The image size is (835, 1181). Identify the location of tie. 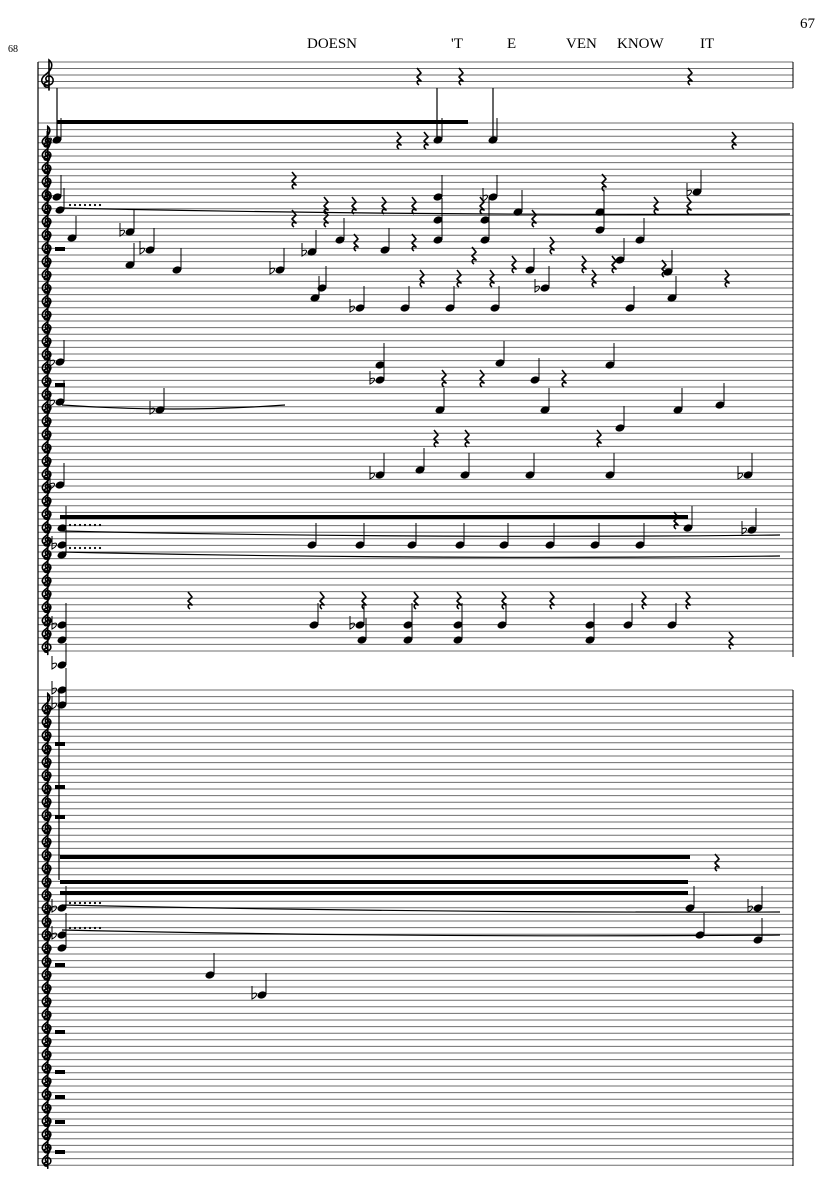
(421, 908).